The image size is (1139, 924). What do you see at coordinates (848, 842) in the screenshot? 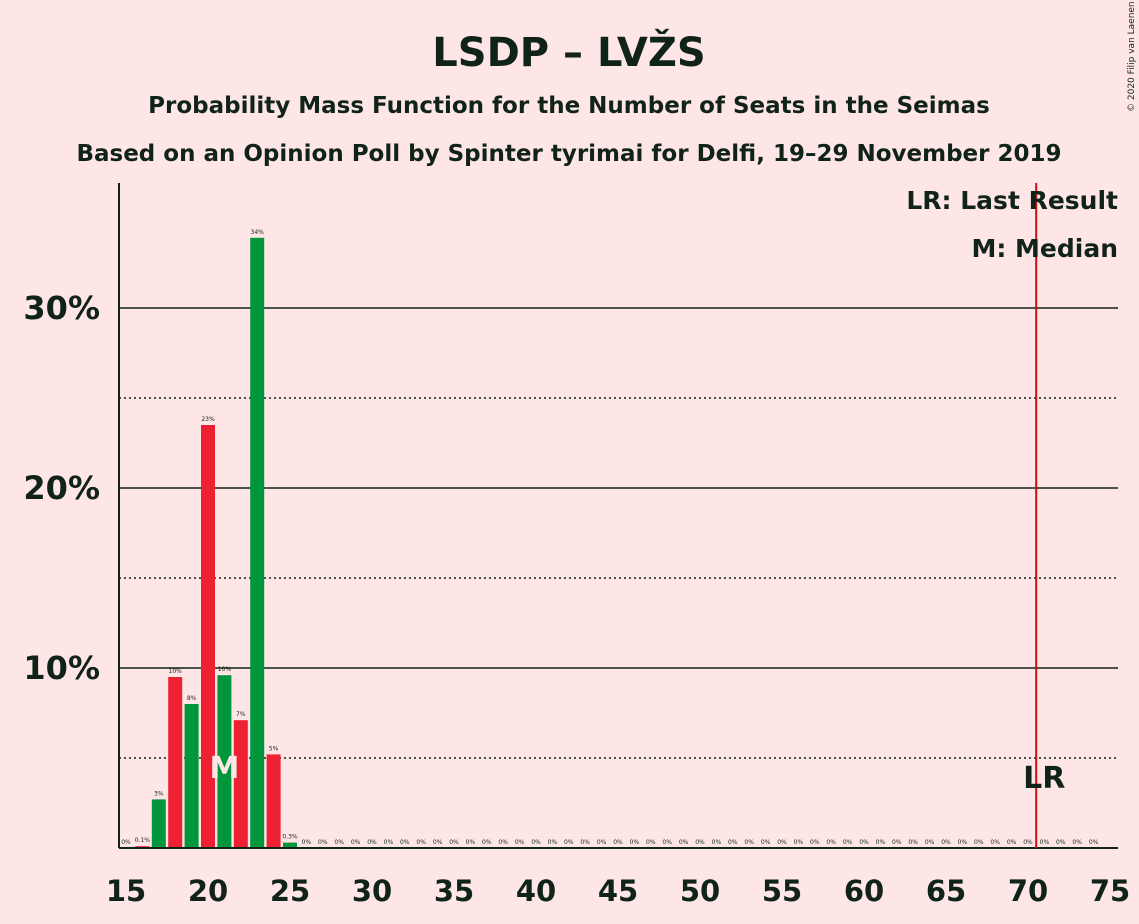
I see `bar-label-seat-59: 0%` at bounding box center [848, 842].